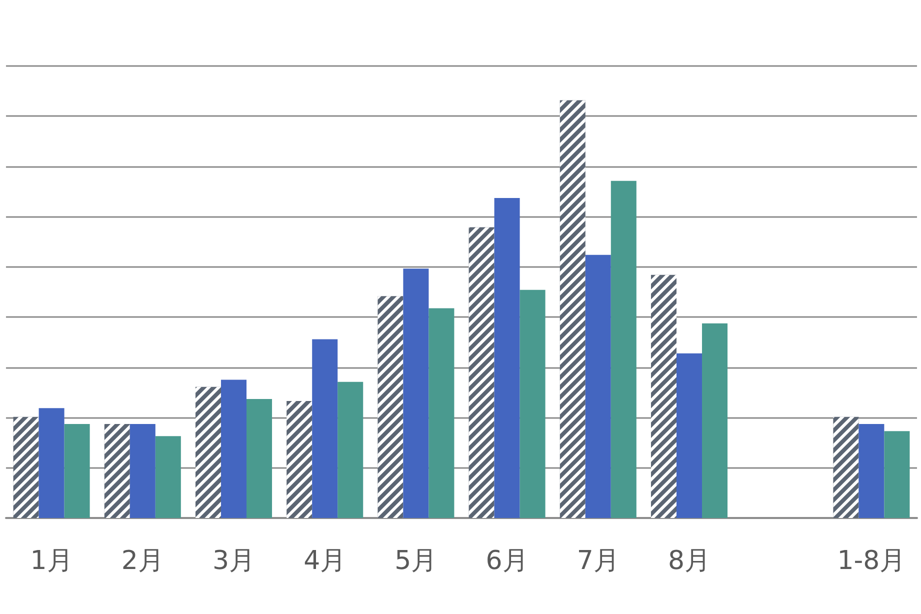 The image size is (921, 614). Describe the element at coordinates (871, 561) in the screenshot. I see `x-tick-label: 1-8月` at that location.